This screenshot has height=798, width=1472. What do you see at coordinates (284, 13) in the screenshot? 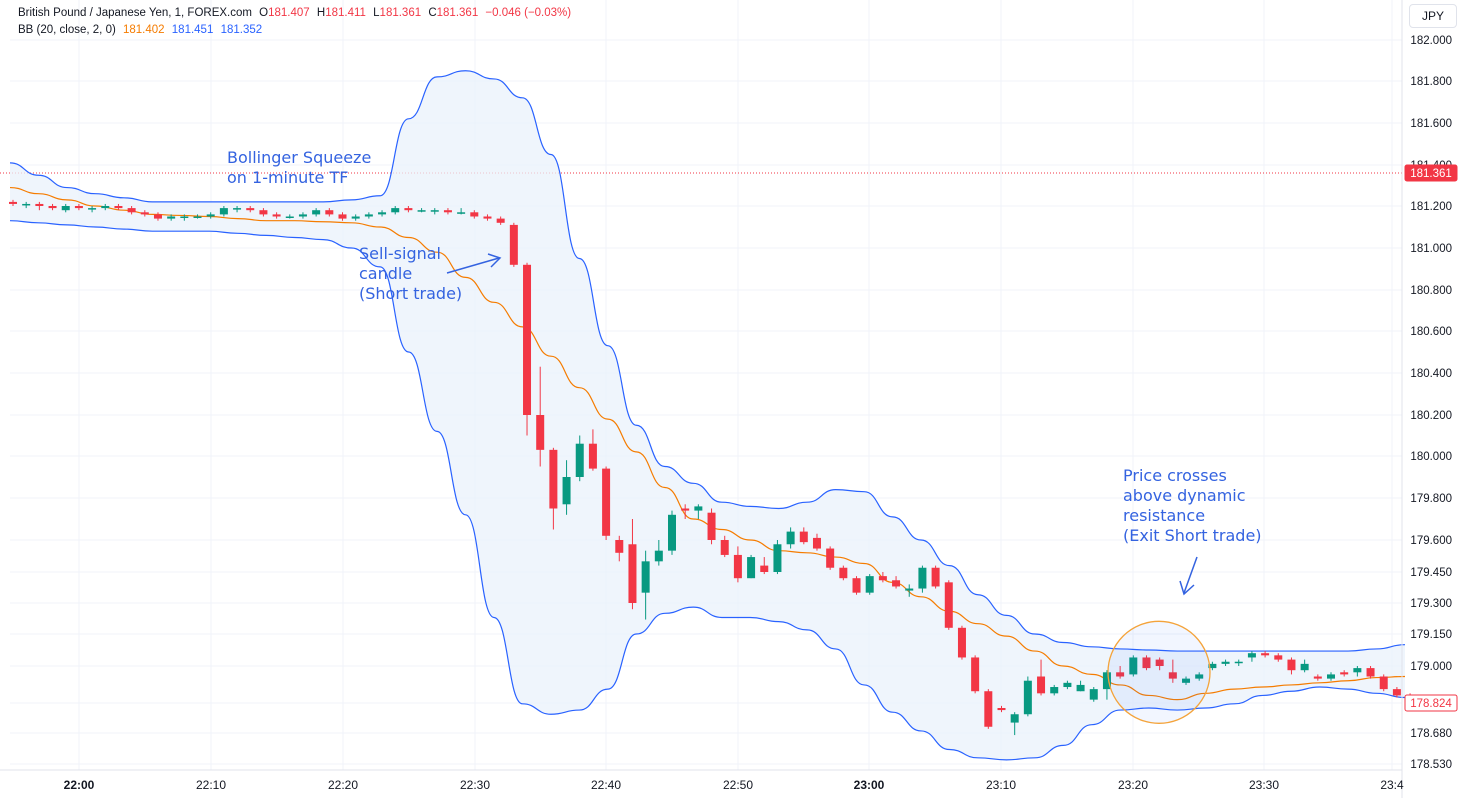
I see `open-value: O181.407` at bounding box center [284, 13].